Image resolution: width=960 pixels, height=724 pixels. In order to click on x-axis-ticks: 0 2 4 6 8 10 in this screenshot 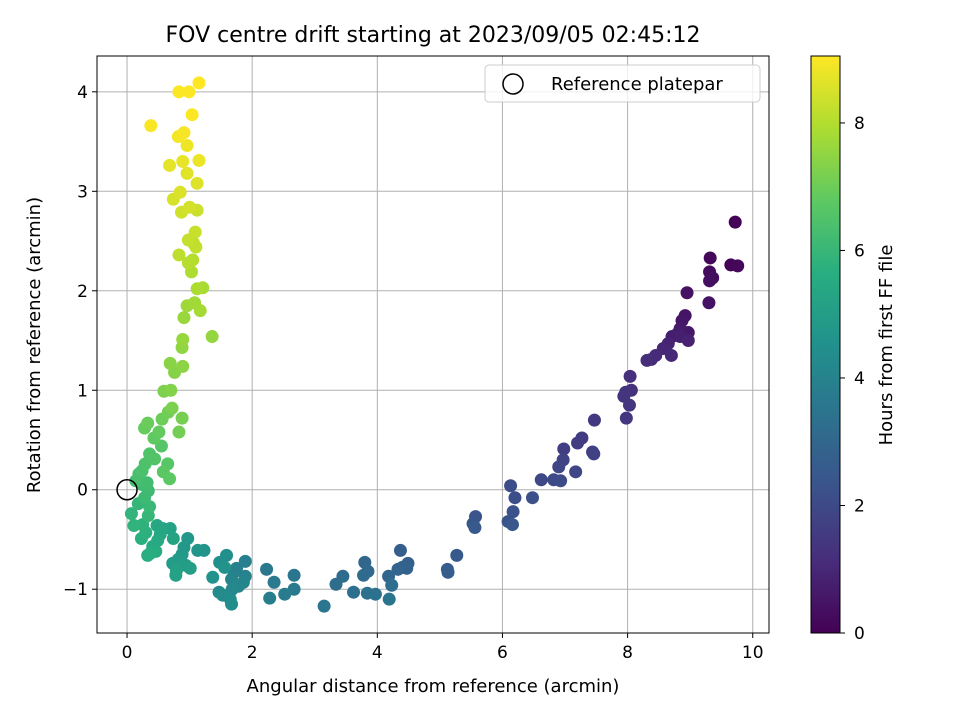, I will do `click(443, 648)`.